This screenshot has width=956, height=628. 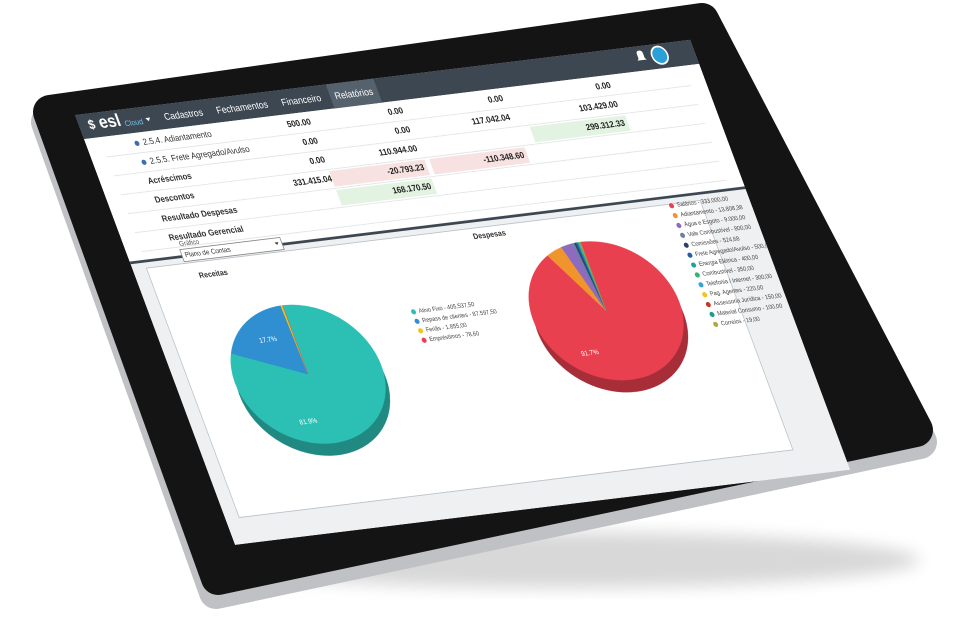 I want to click on table-cell: 168.170.50, so click(x=412, y=188).